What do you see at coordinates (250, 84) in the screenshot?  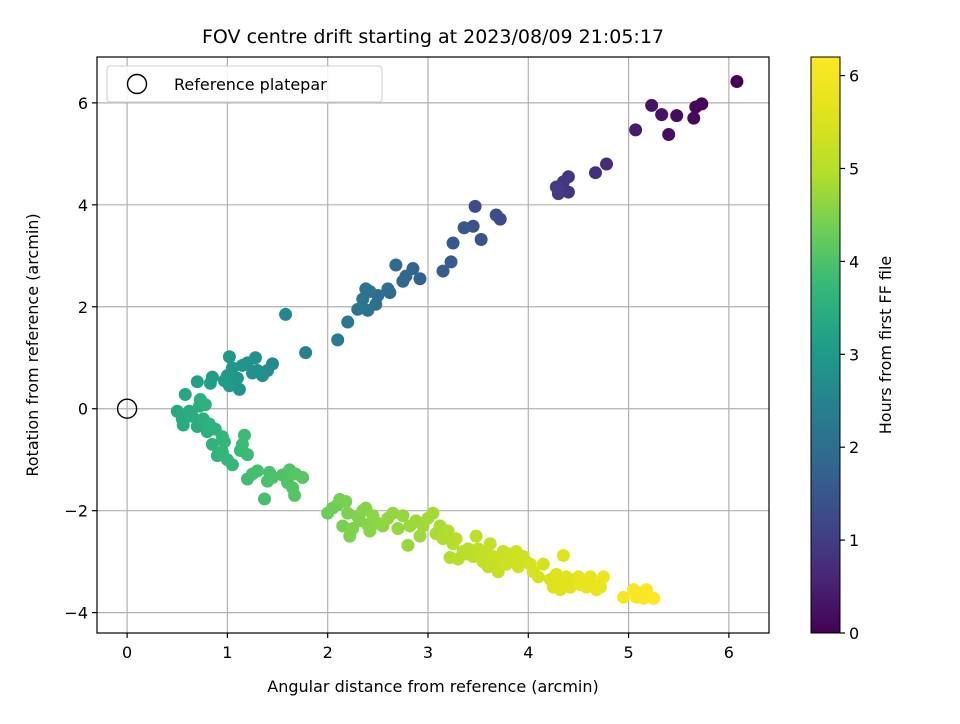 I see `legend-label: Reference platepar` at bounding box center [250, 84].